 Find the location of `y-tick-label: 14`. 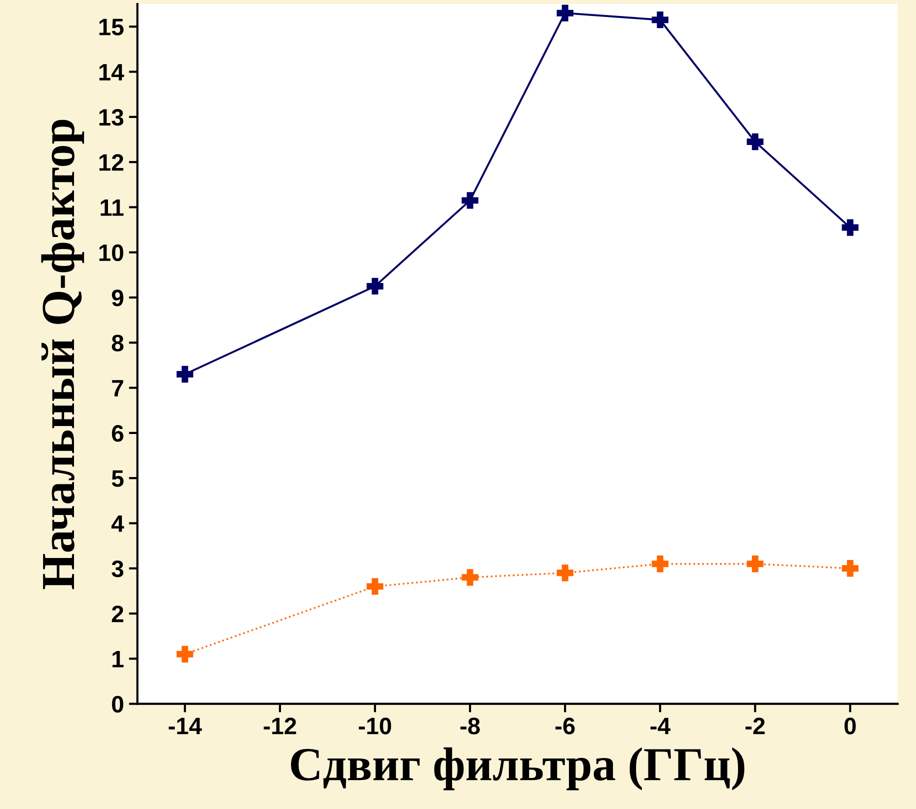

y-tick-label: 14 is located at coordinates (111, 72).